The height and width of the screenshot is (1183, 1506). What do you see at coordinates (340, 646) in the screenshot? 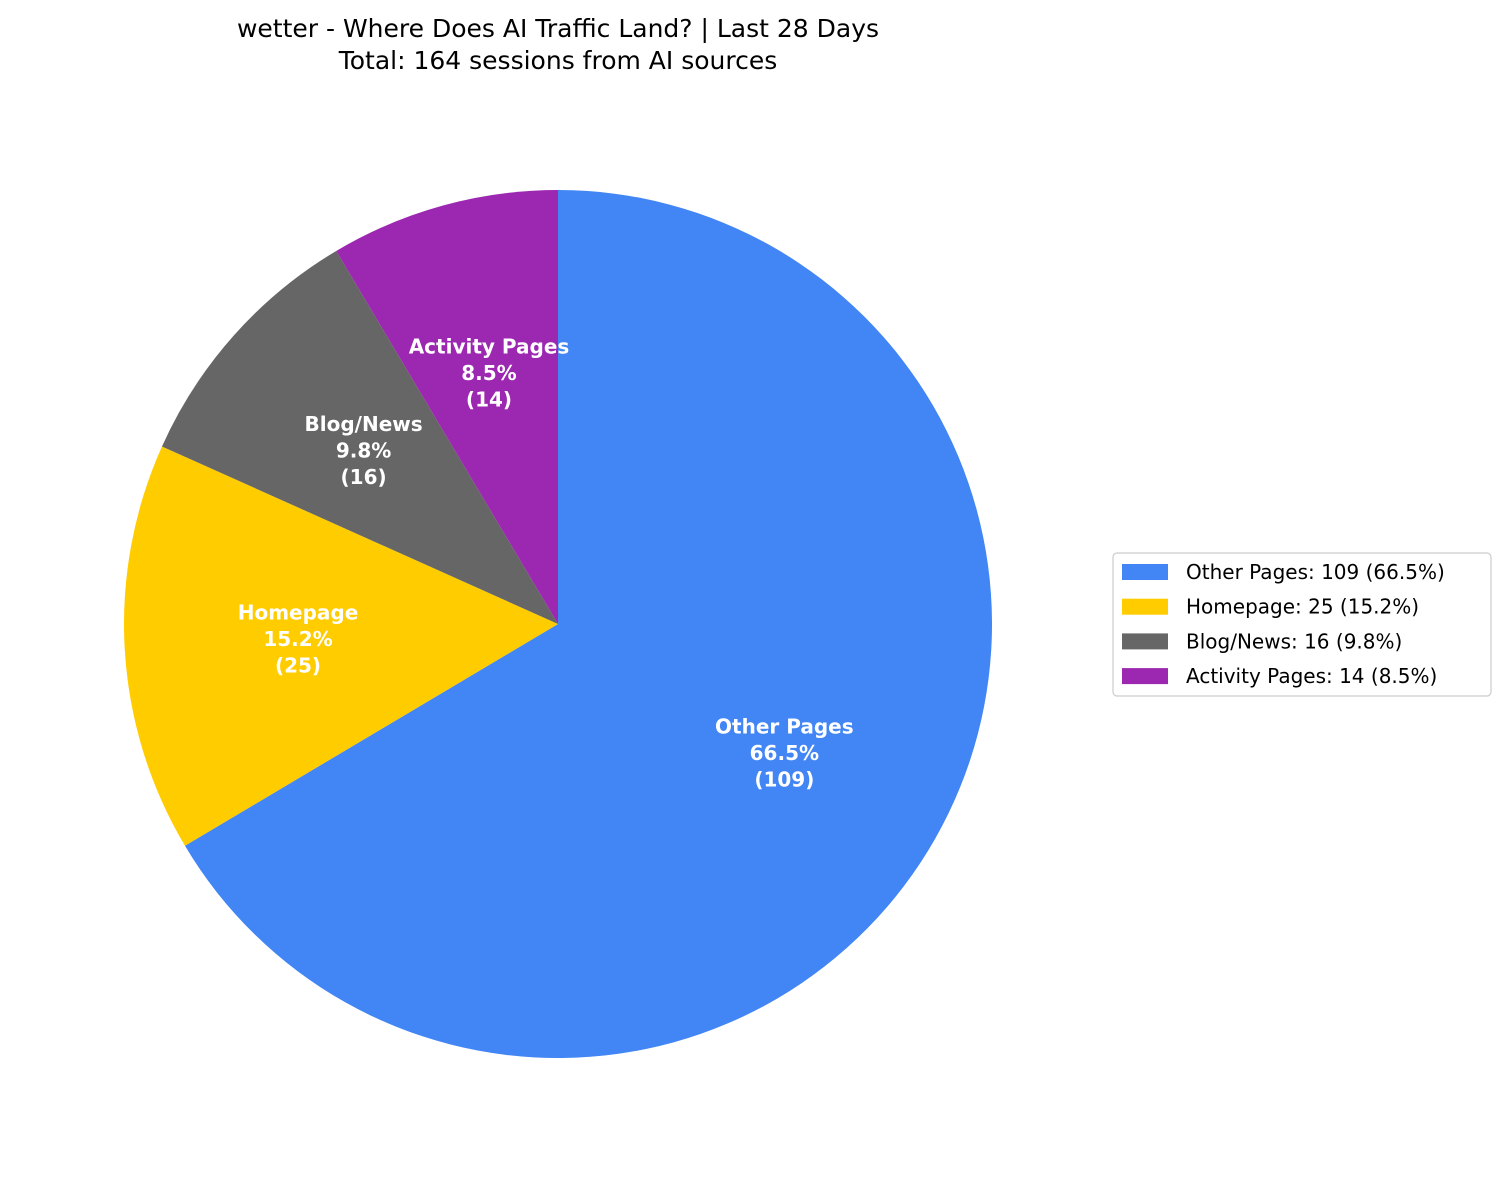
I see `pie-slice-homepage` at bounding box center [340, 646].